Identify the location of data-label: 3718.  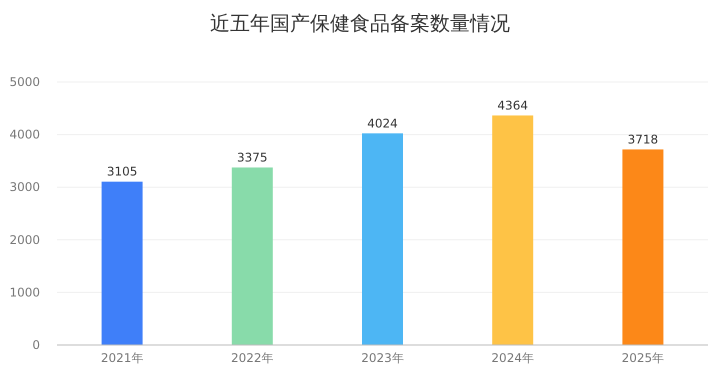
(643, 139).